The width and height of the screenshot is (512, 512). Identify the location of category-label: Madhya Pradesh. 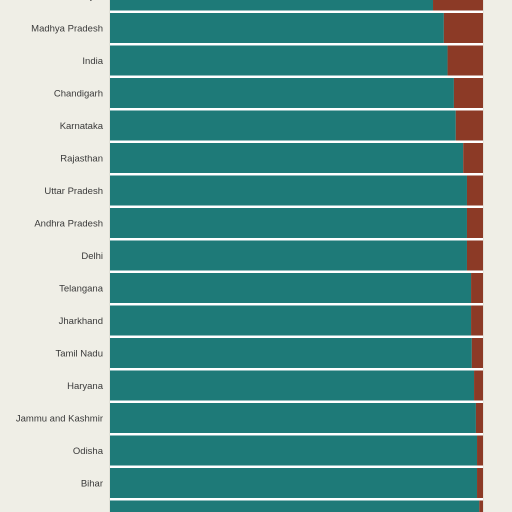
(67, 29).